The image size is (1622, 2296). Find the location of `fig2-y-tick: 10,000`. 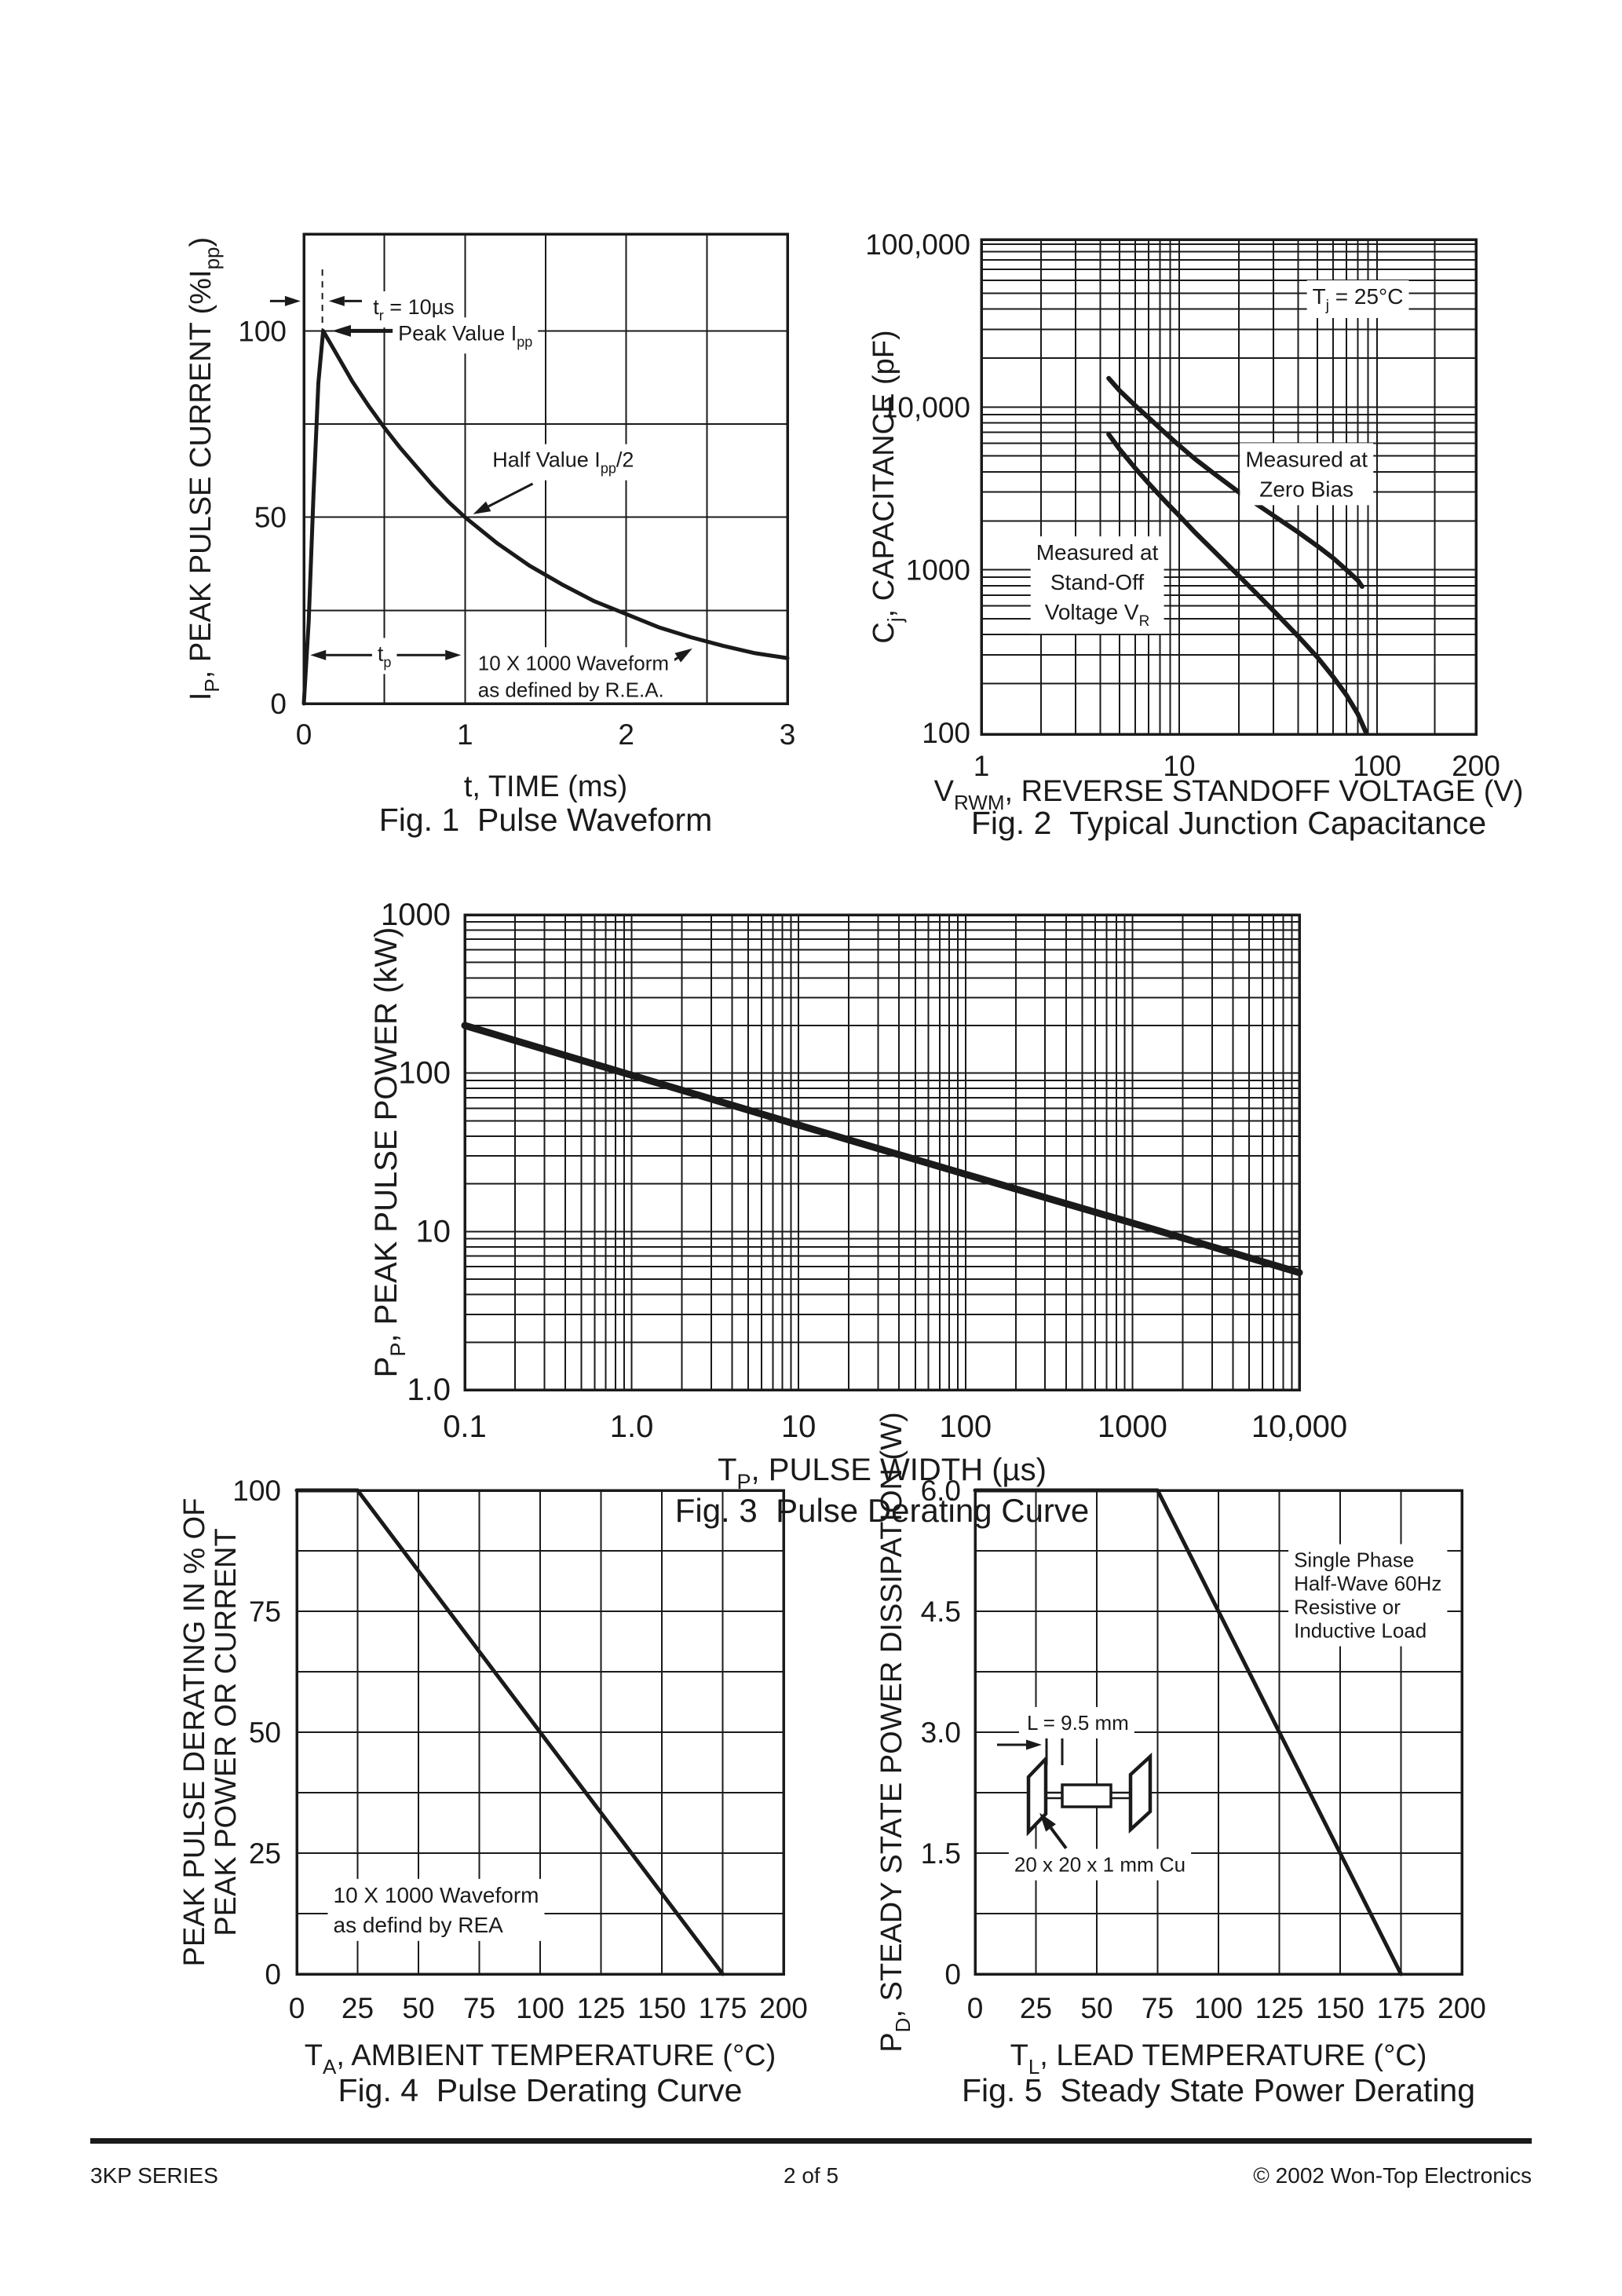

fig2-y-tick: 10,000 is located at coordinates (926, 407).